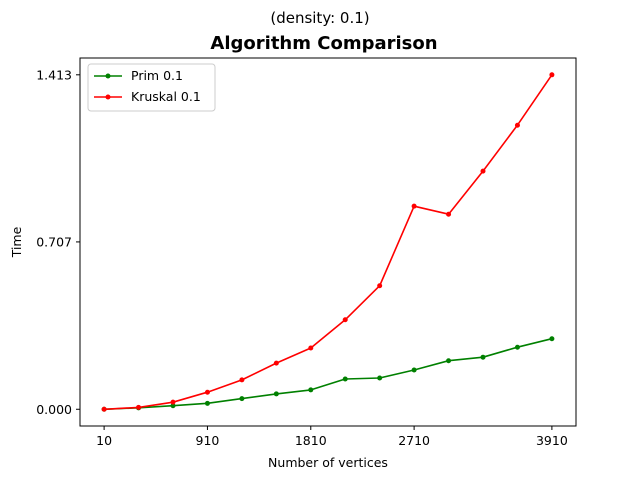 The height and width of the screenshot is (480, 640). What do you see at coordinates (311, 440) in the screenshot?
I see `x-tick-label: 1810` at bounding box center [311, 440].